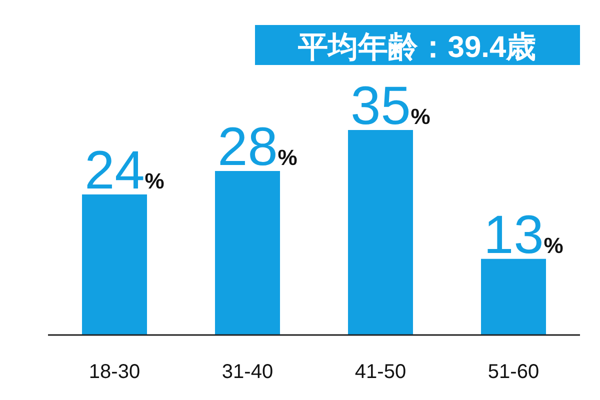  I want to click on data-label: 35%, so click(390, 106).